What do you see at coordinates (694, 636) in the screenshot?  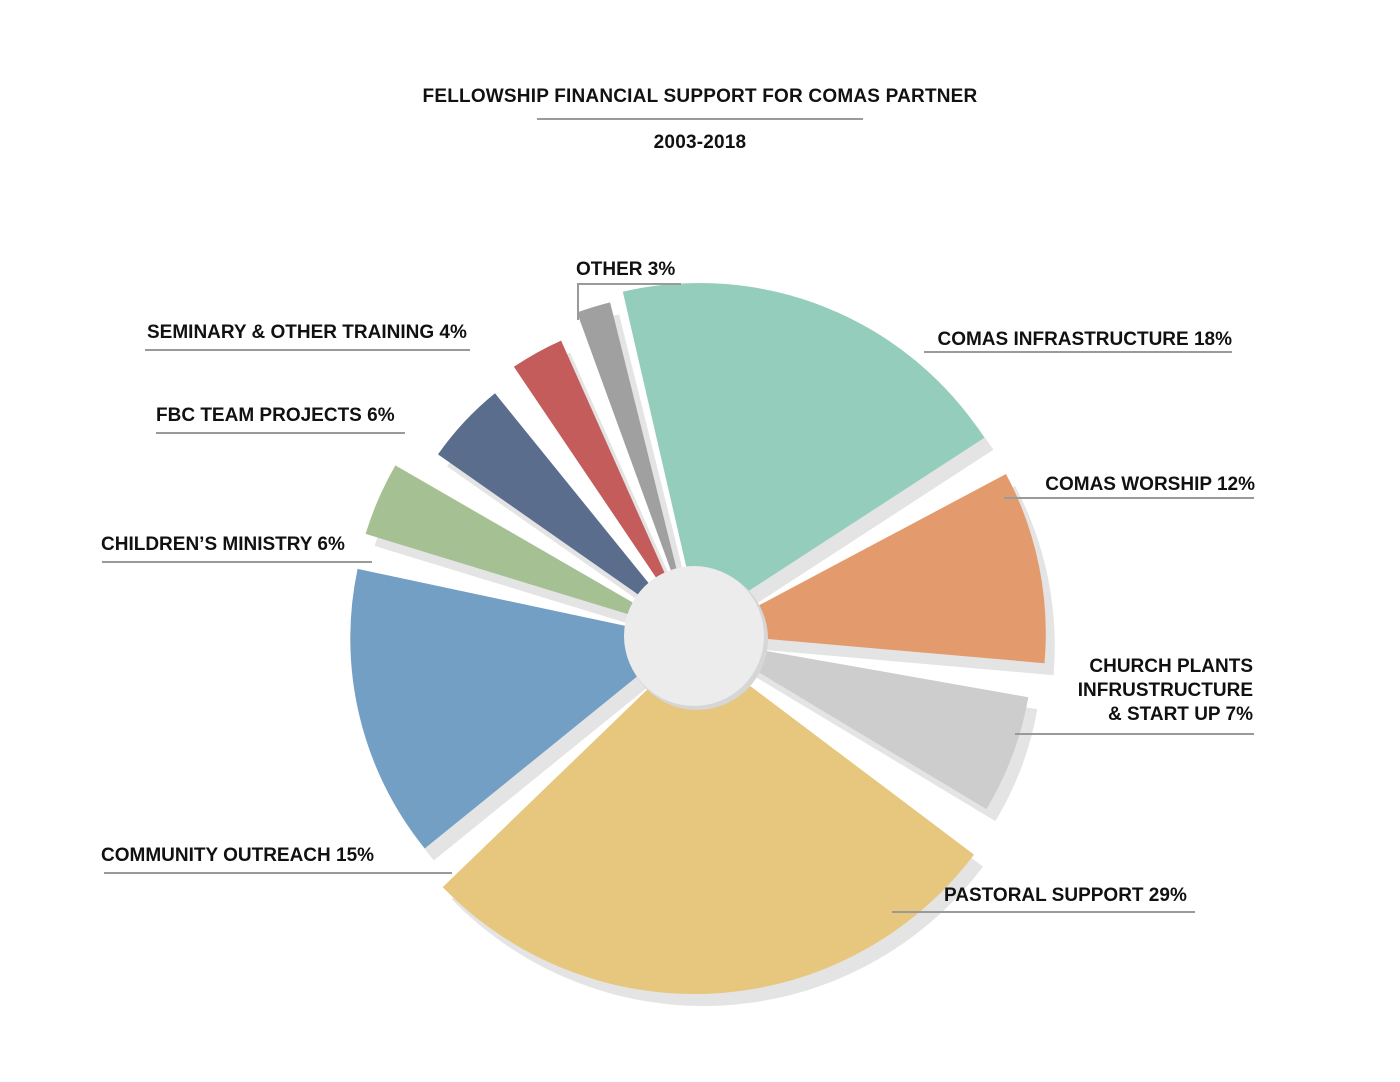 I see `center-hub` at bounding box center [694, 636].